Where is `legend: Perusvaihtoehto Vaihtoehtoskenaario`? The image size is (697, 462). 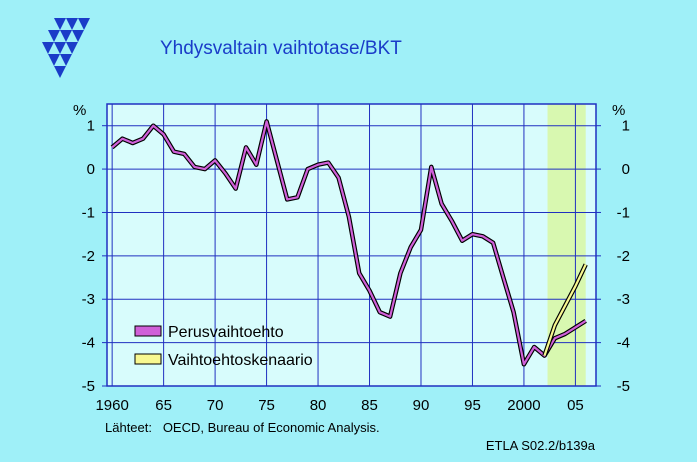 legend: Perusvaihtoehto Vaihtoehtoskenaario is located at coordinates (223, 346).